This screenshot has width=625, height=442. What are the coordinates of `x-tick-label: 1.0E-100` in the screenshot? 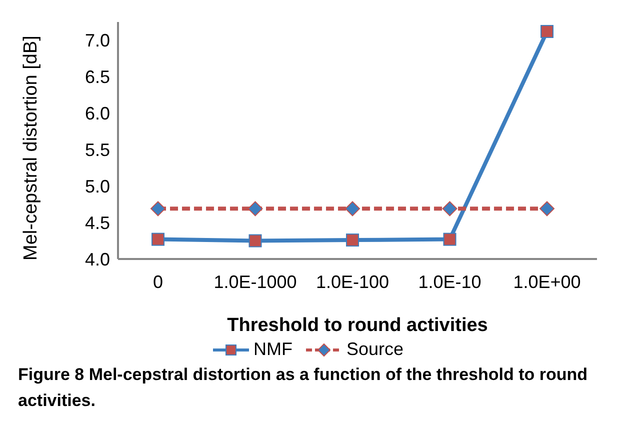 It's located at (353, 282).